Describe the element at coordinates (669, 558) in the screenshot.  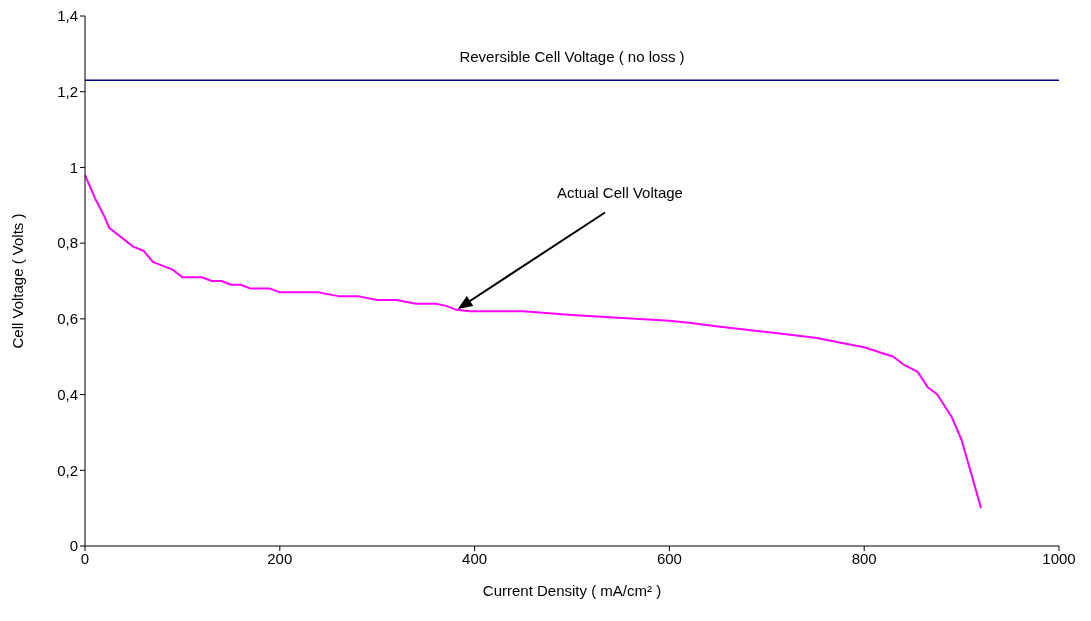
I see `x-tick-label: 600` at that location.